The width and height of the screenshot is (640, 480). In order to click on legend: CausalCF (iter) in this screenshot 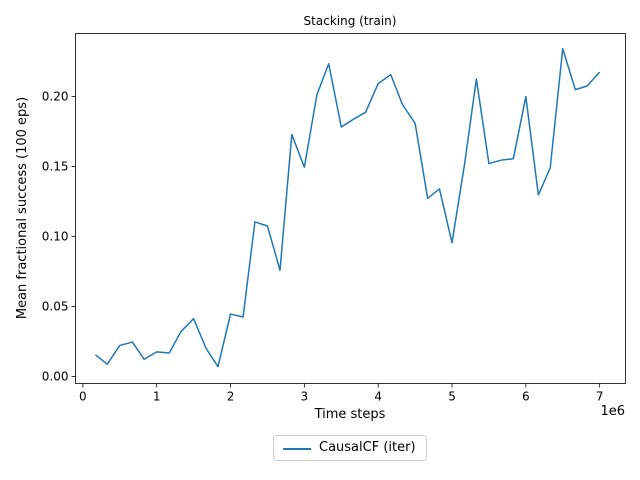, I will do `click(350, 448)`.